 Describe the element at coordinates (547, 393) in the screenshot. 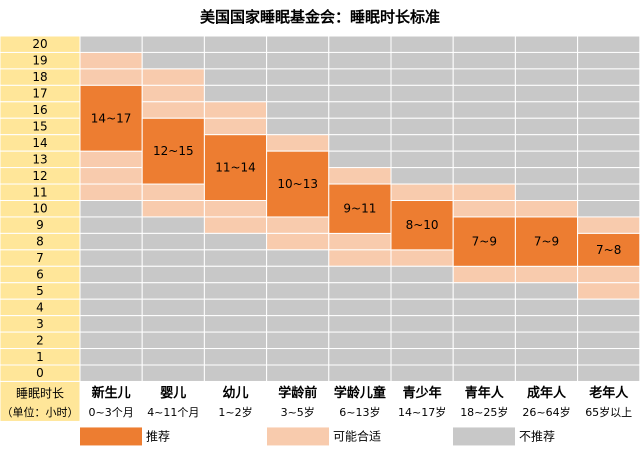

I see `group-name-label: 成年人` at that location.